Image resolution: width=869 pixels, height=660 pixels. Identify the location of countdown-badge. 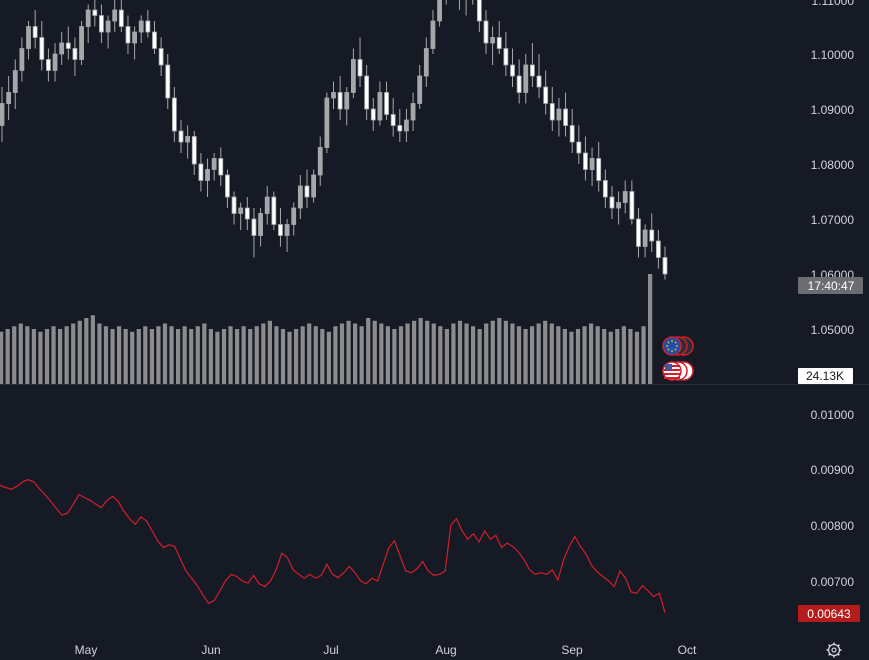
(830, 285).